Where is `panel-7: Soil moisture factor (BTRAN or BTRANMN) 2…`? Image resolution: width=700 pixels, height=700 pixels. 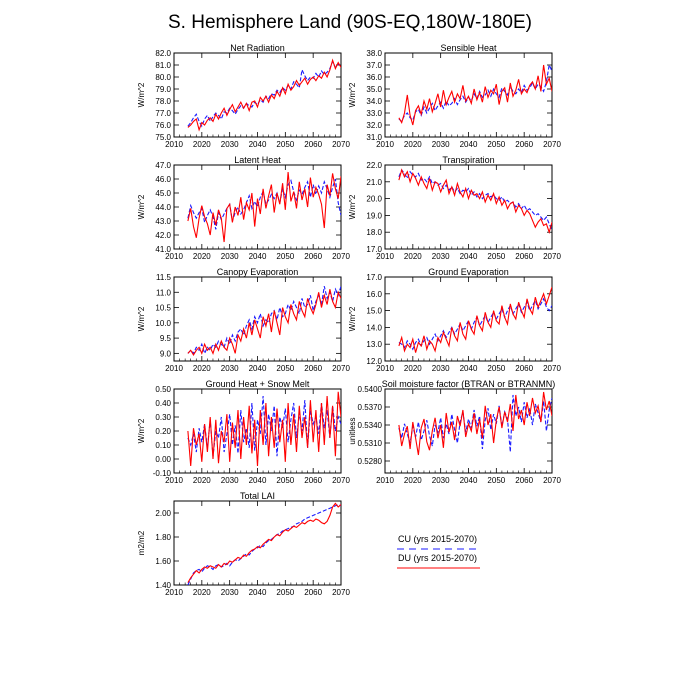 panel-7: Soil moisture factor (BTRAN or BTRANMN) 2… is located at coordinates (454, 432).